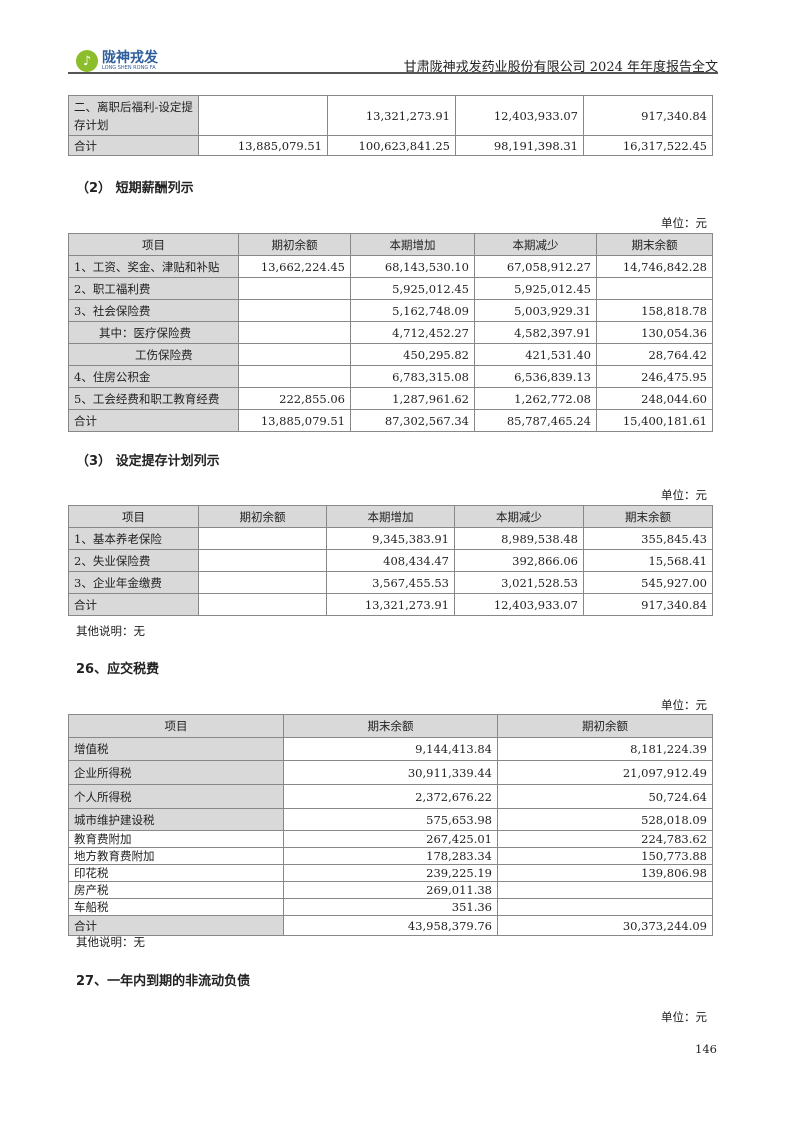  I want to click on table-row: 房产税 269,011.38, so click(390, 890).